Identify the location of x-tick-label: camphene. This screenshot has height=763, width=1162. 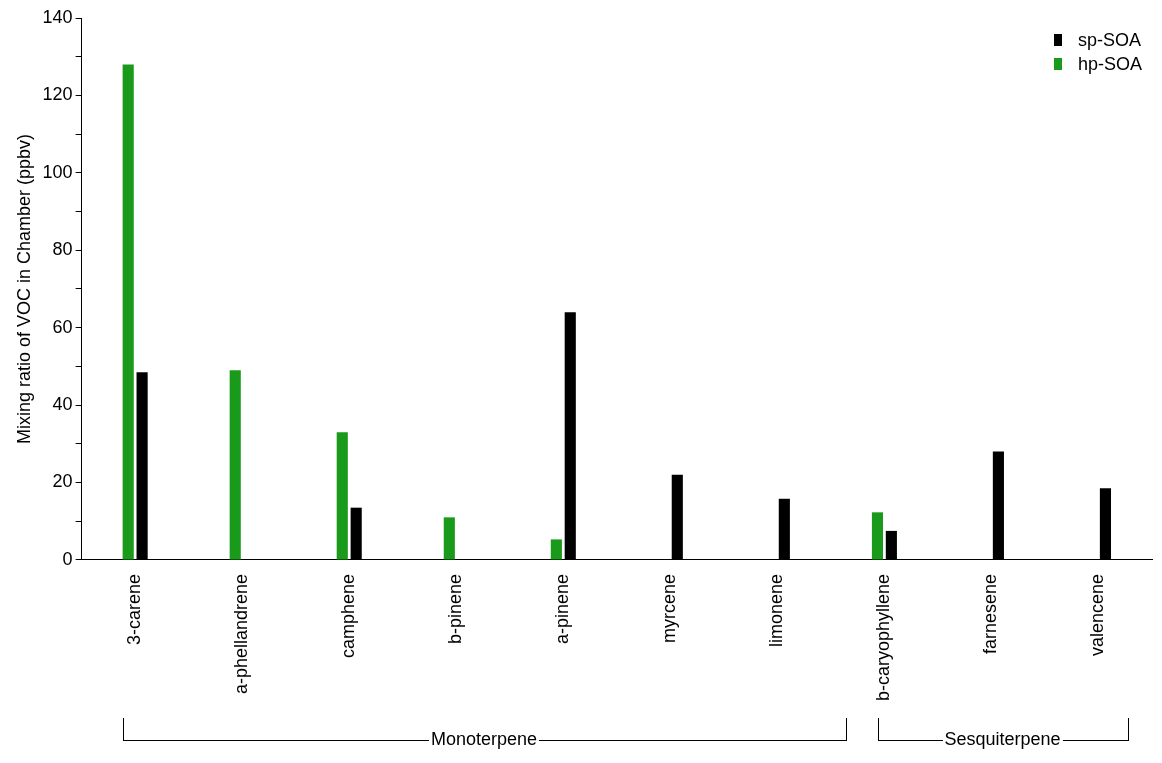
(348, 615).